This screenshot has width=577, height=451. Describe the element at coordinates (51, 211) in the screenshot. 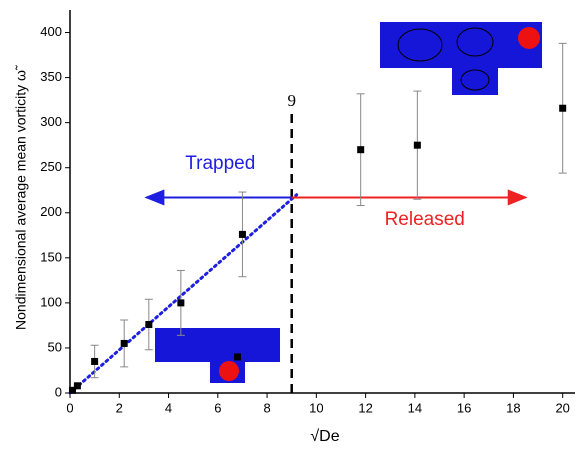

I see `y-tick-label: 200` at that location.